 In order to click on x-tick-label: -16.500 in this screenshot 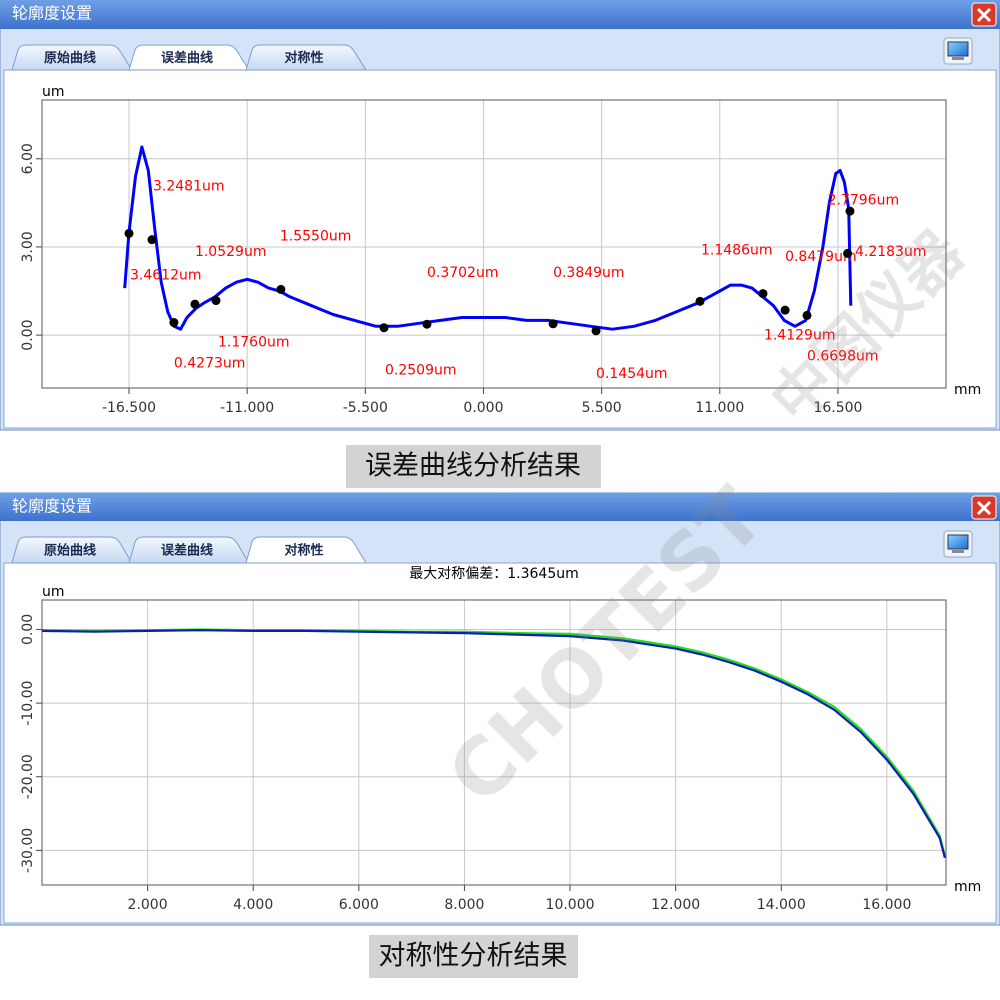, I will do `click(129, 408)`.